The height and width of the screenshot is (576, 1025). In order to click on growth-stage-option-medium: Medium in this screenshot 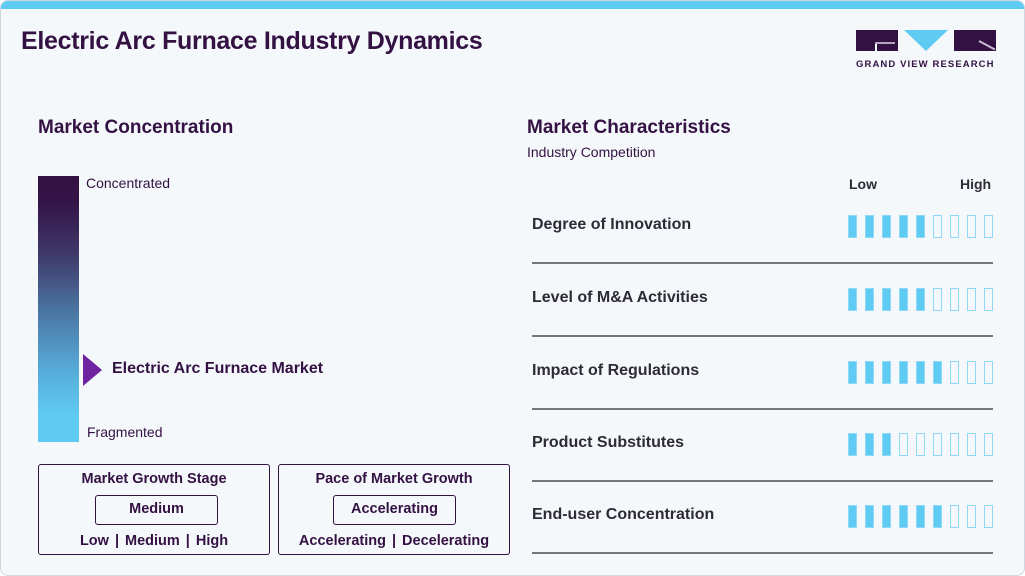, I will do `click(152, 541)`.